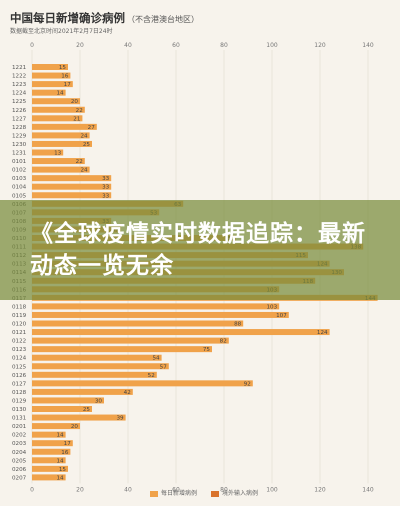 The height and width of the screenshot is (506, 400). I want to click on data-label-0128: 42, so click(127, 393).